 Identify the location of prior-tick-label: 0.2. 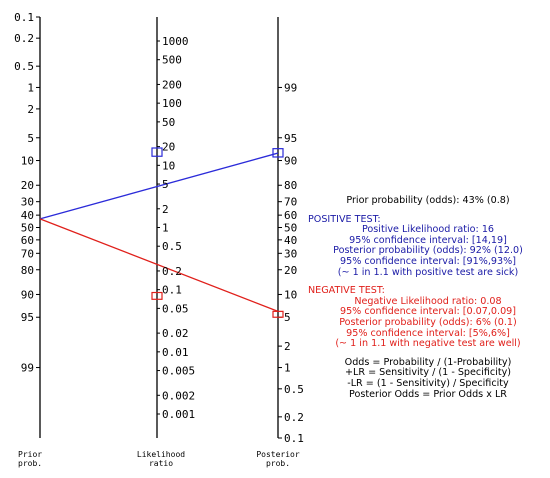
(24, 38).